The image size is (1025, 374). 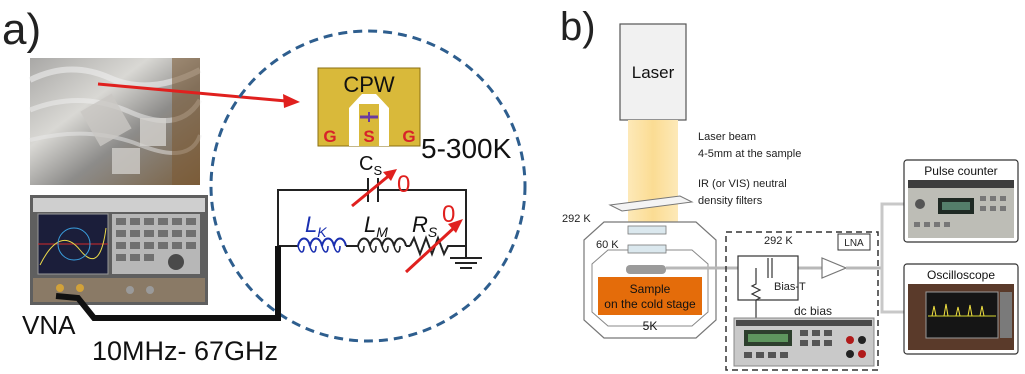 I want to click on sample-chip, so click(x=646, y=269).